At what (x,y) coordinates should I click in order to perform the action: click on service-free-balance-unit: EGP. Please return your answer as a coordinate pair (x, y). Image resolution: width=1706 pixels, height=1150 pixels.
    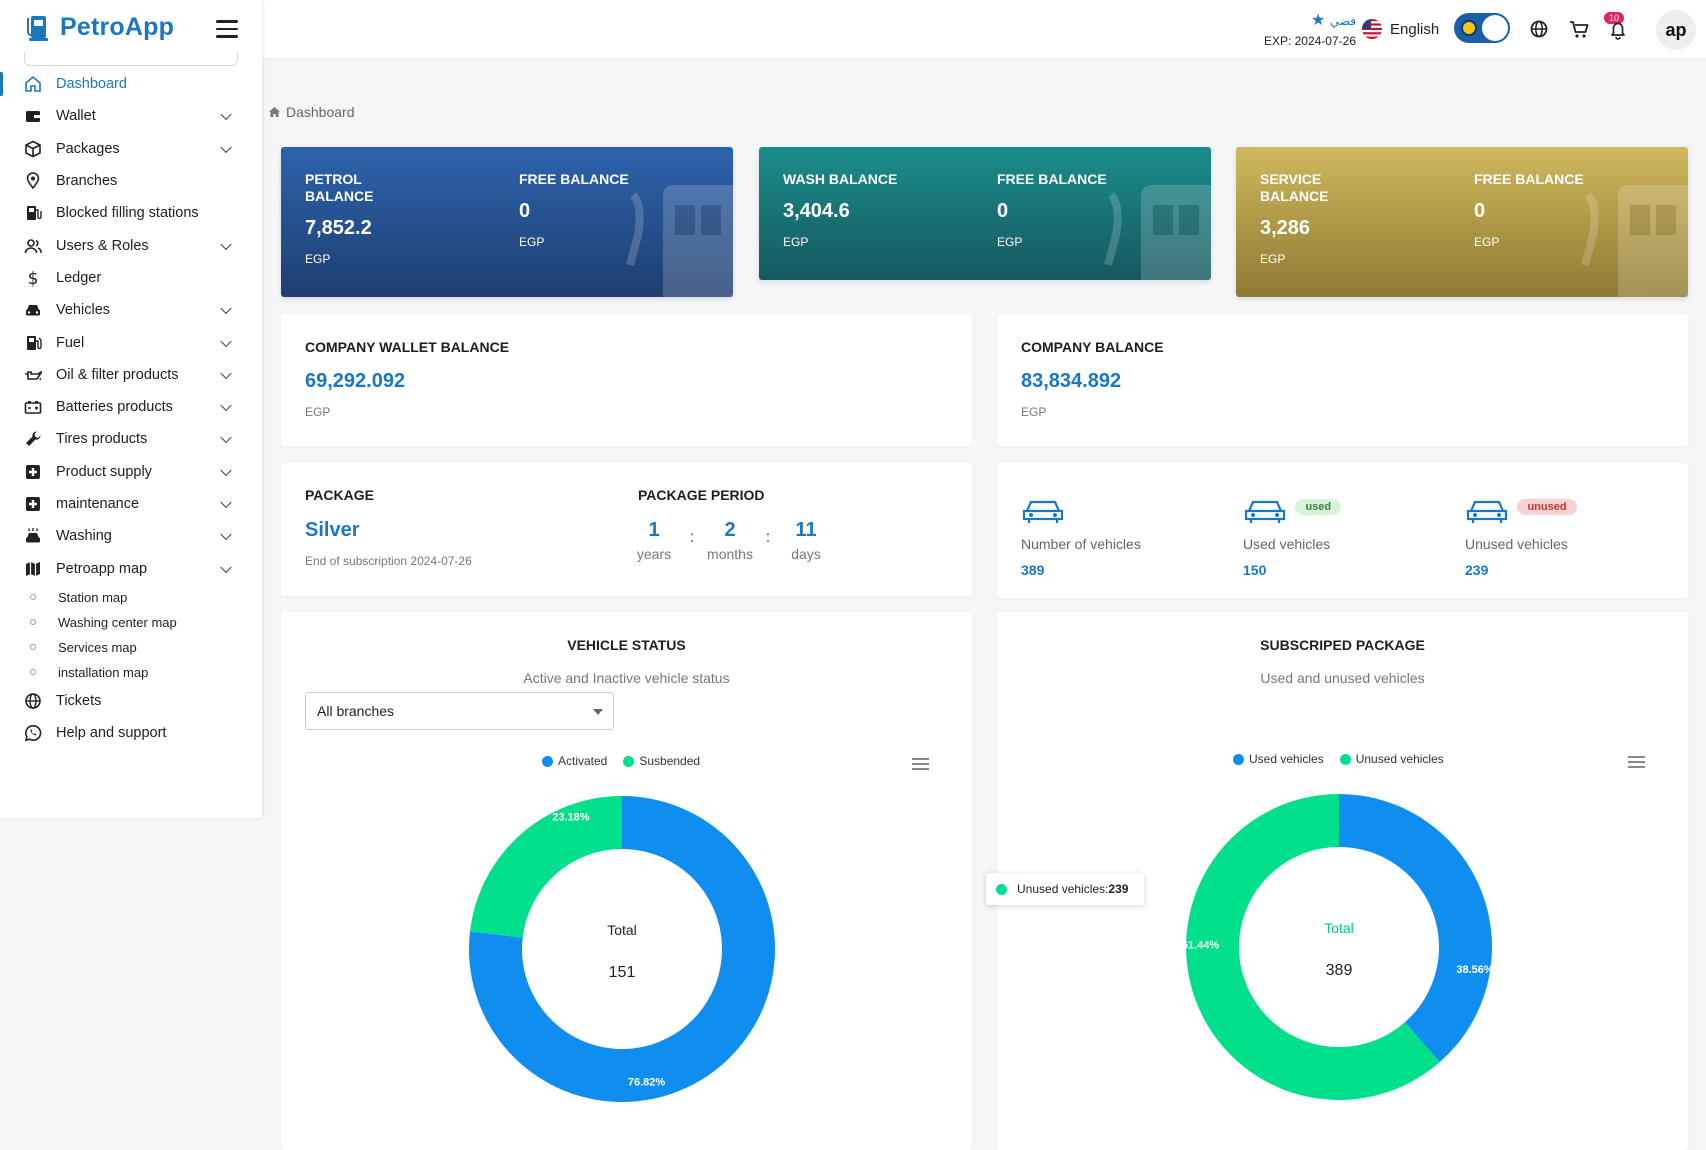
    Looking at the image, I should click on (1487, 242).